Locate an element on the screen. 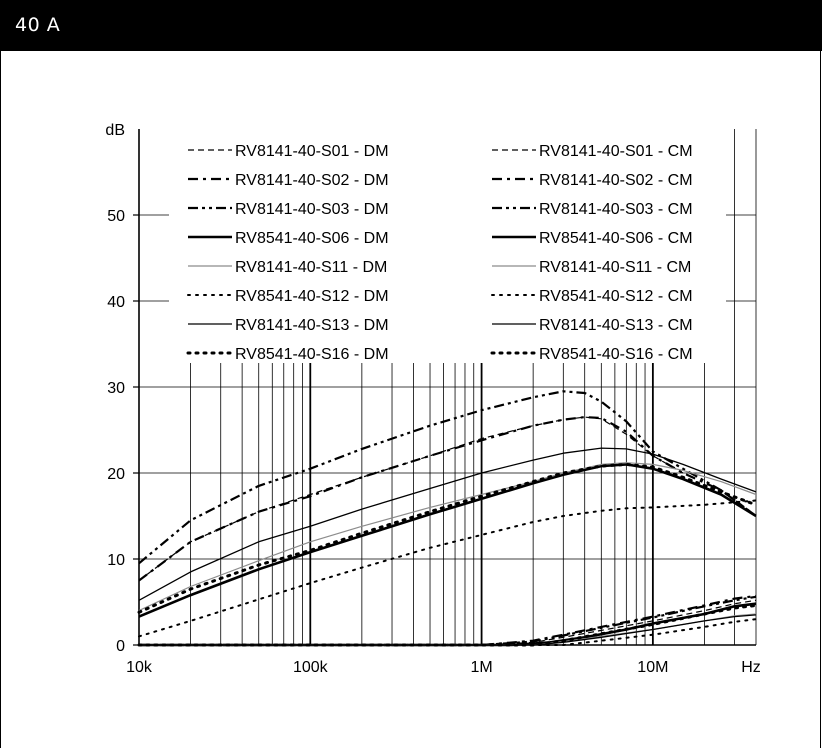 The height and width of the screenshot is (748, 822). x-tick-label: 10k is located at coordinates (139, 667).